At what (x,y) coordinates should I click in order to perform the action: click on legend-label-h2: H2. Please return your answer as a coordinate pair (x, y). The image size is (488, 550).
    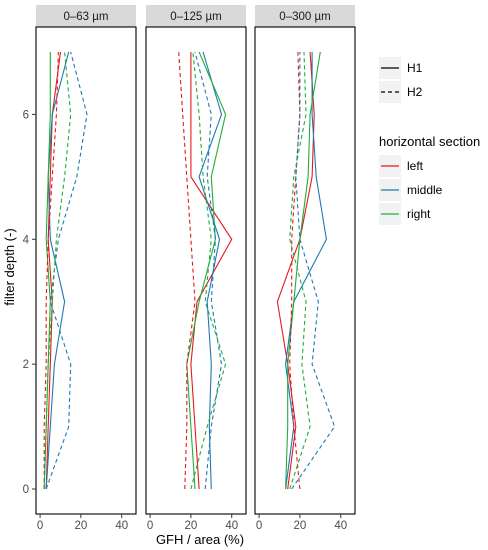
    Looking at the image, I should click on (415, 92).